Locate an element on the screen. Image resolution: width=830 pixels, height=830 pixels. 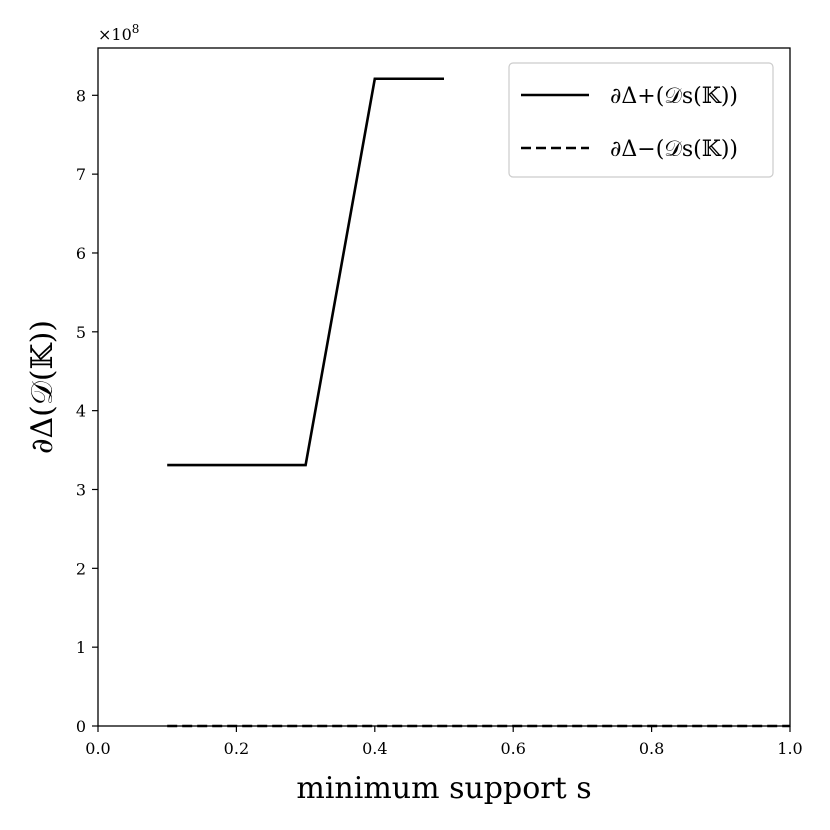
y-tick-label: 3 is located at coordinates (81, 489).